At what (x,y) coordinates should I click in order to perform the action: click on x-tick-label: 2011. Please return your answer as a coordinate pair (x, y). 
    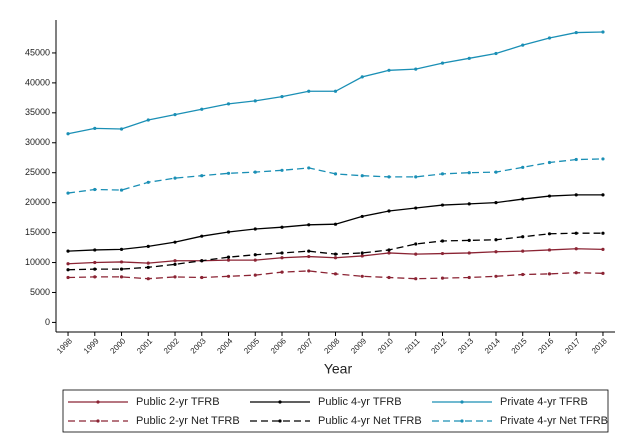
    Looking at the image, I should click on (412, 345).